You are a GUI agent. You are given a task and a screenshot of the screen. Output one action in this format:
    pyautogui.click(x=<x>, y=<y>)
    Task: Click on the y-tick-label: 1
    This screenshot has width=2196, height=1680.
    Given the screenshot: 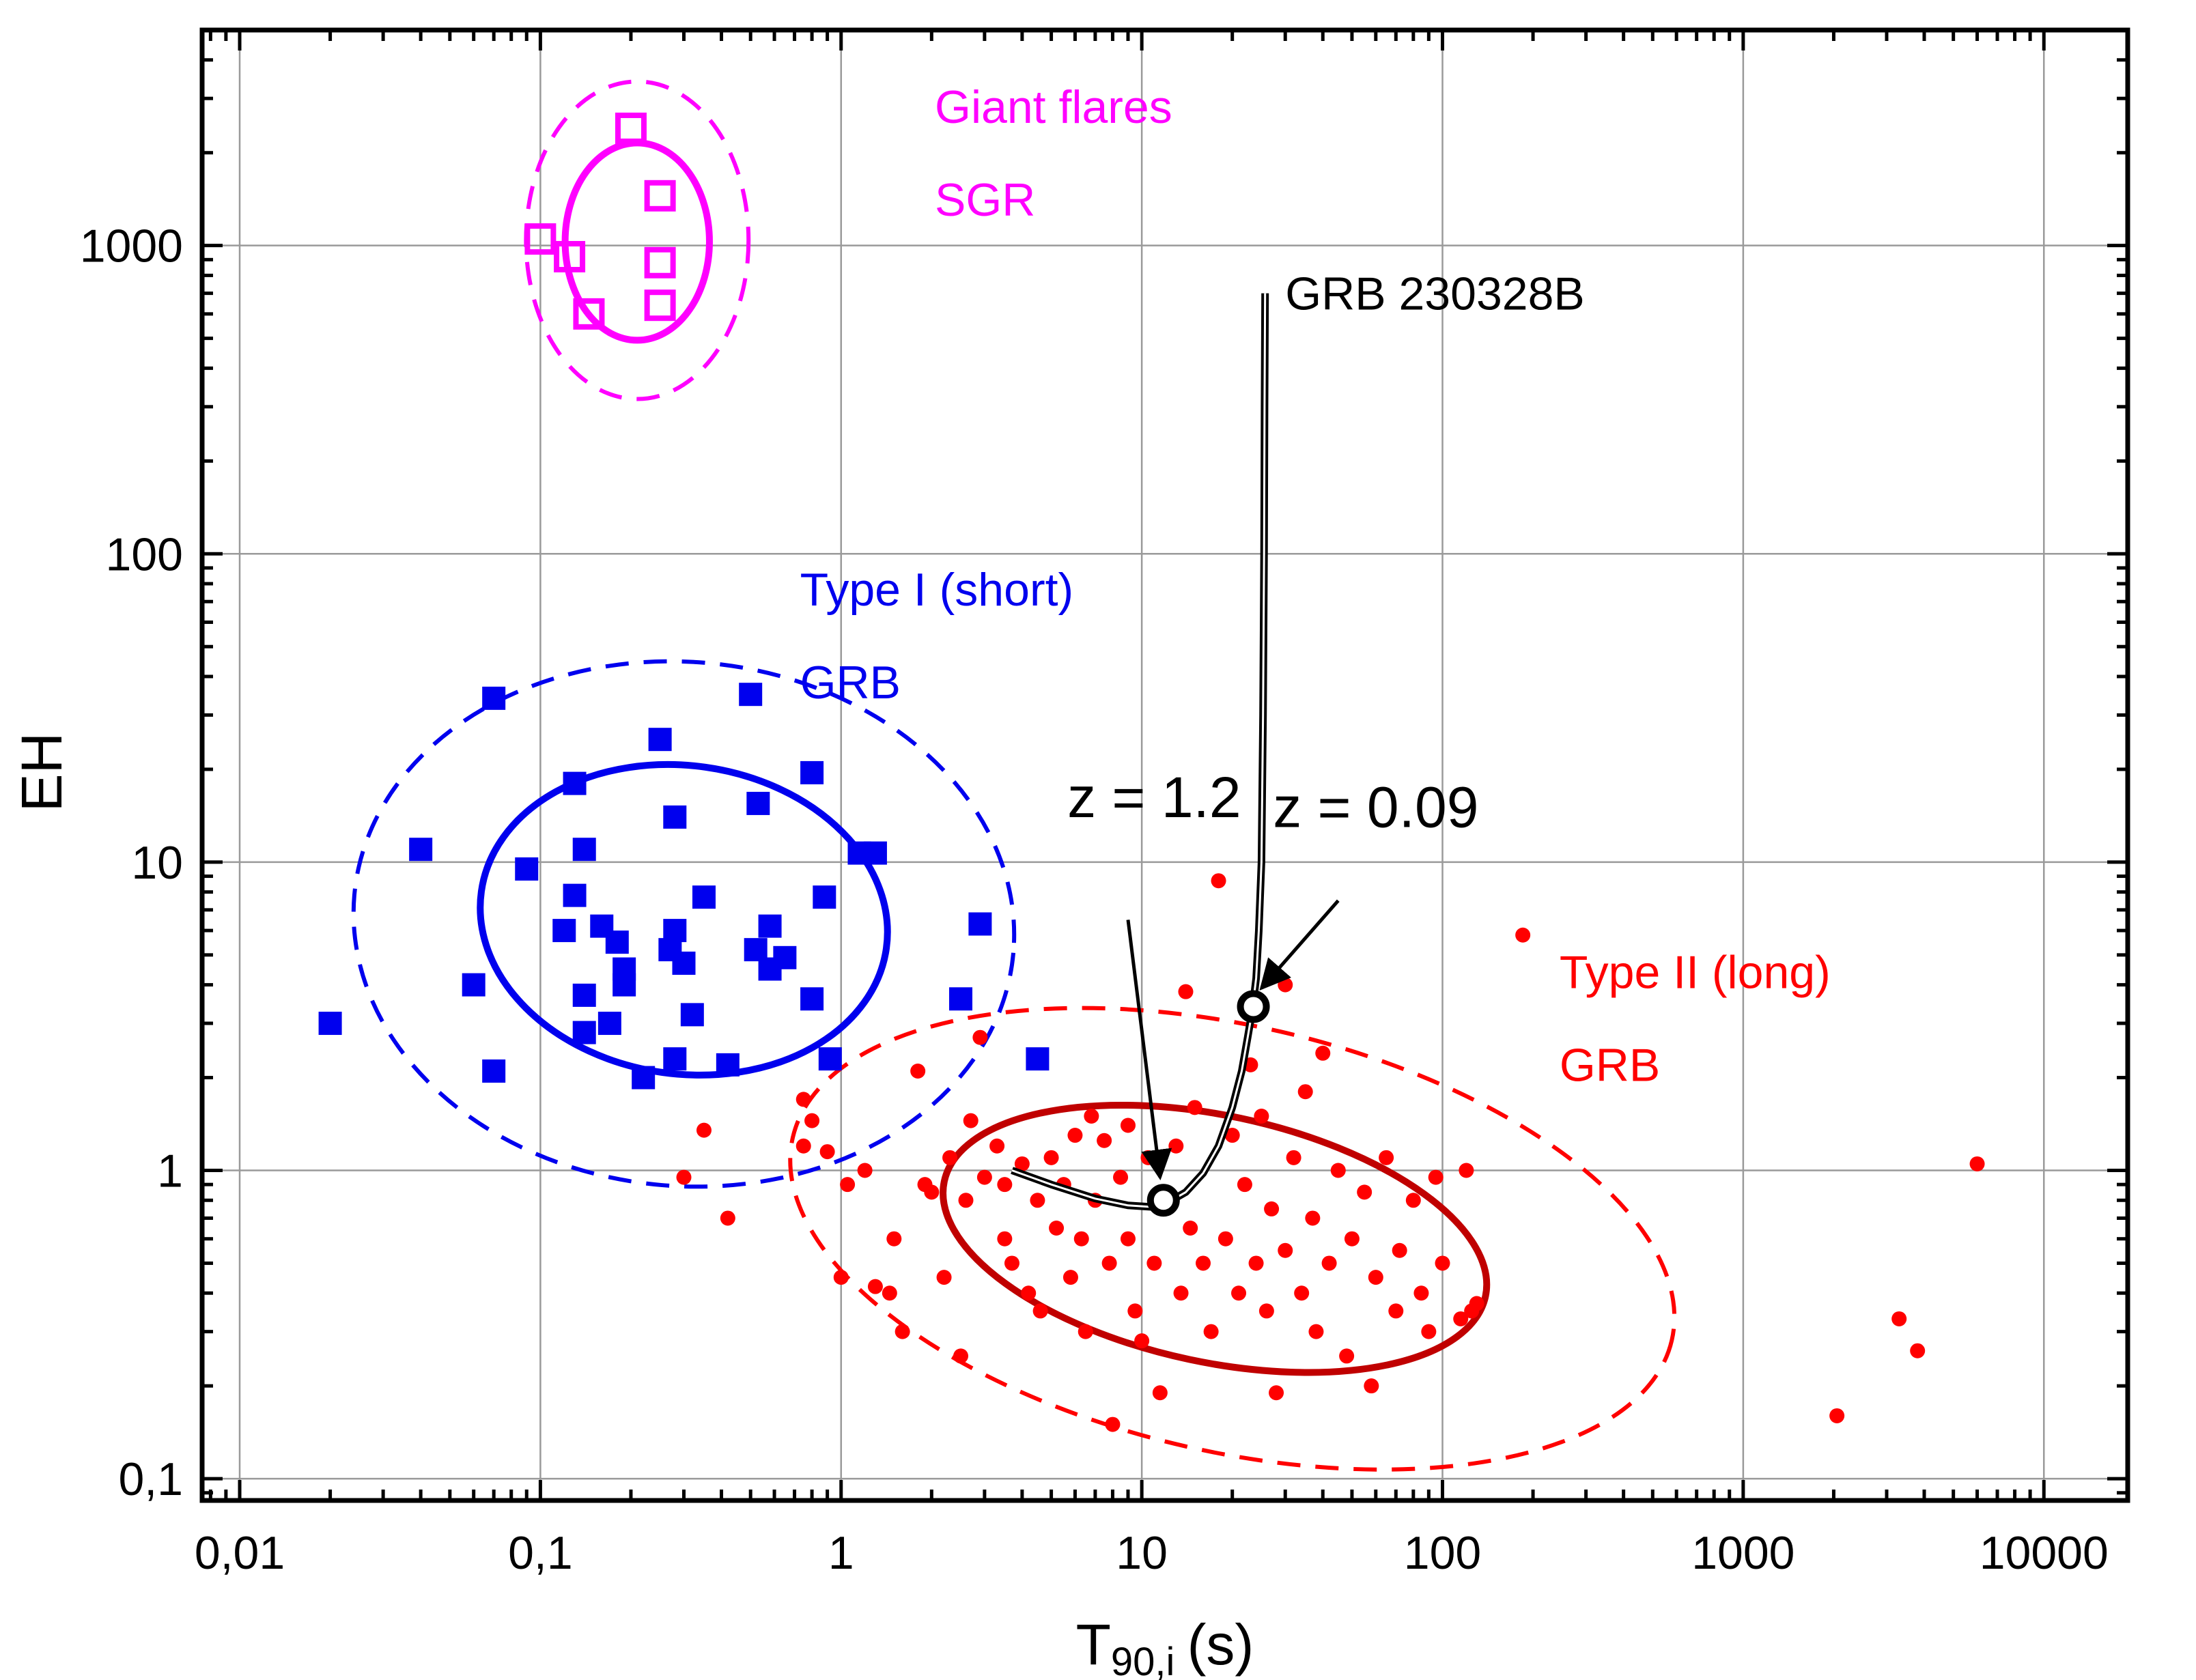 What is the action you would take?
    pyautogui.click(x=170, y=1171)
    